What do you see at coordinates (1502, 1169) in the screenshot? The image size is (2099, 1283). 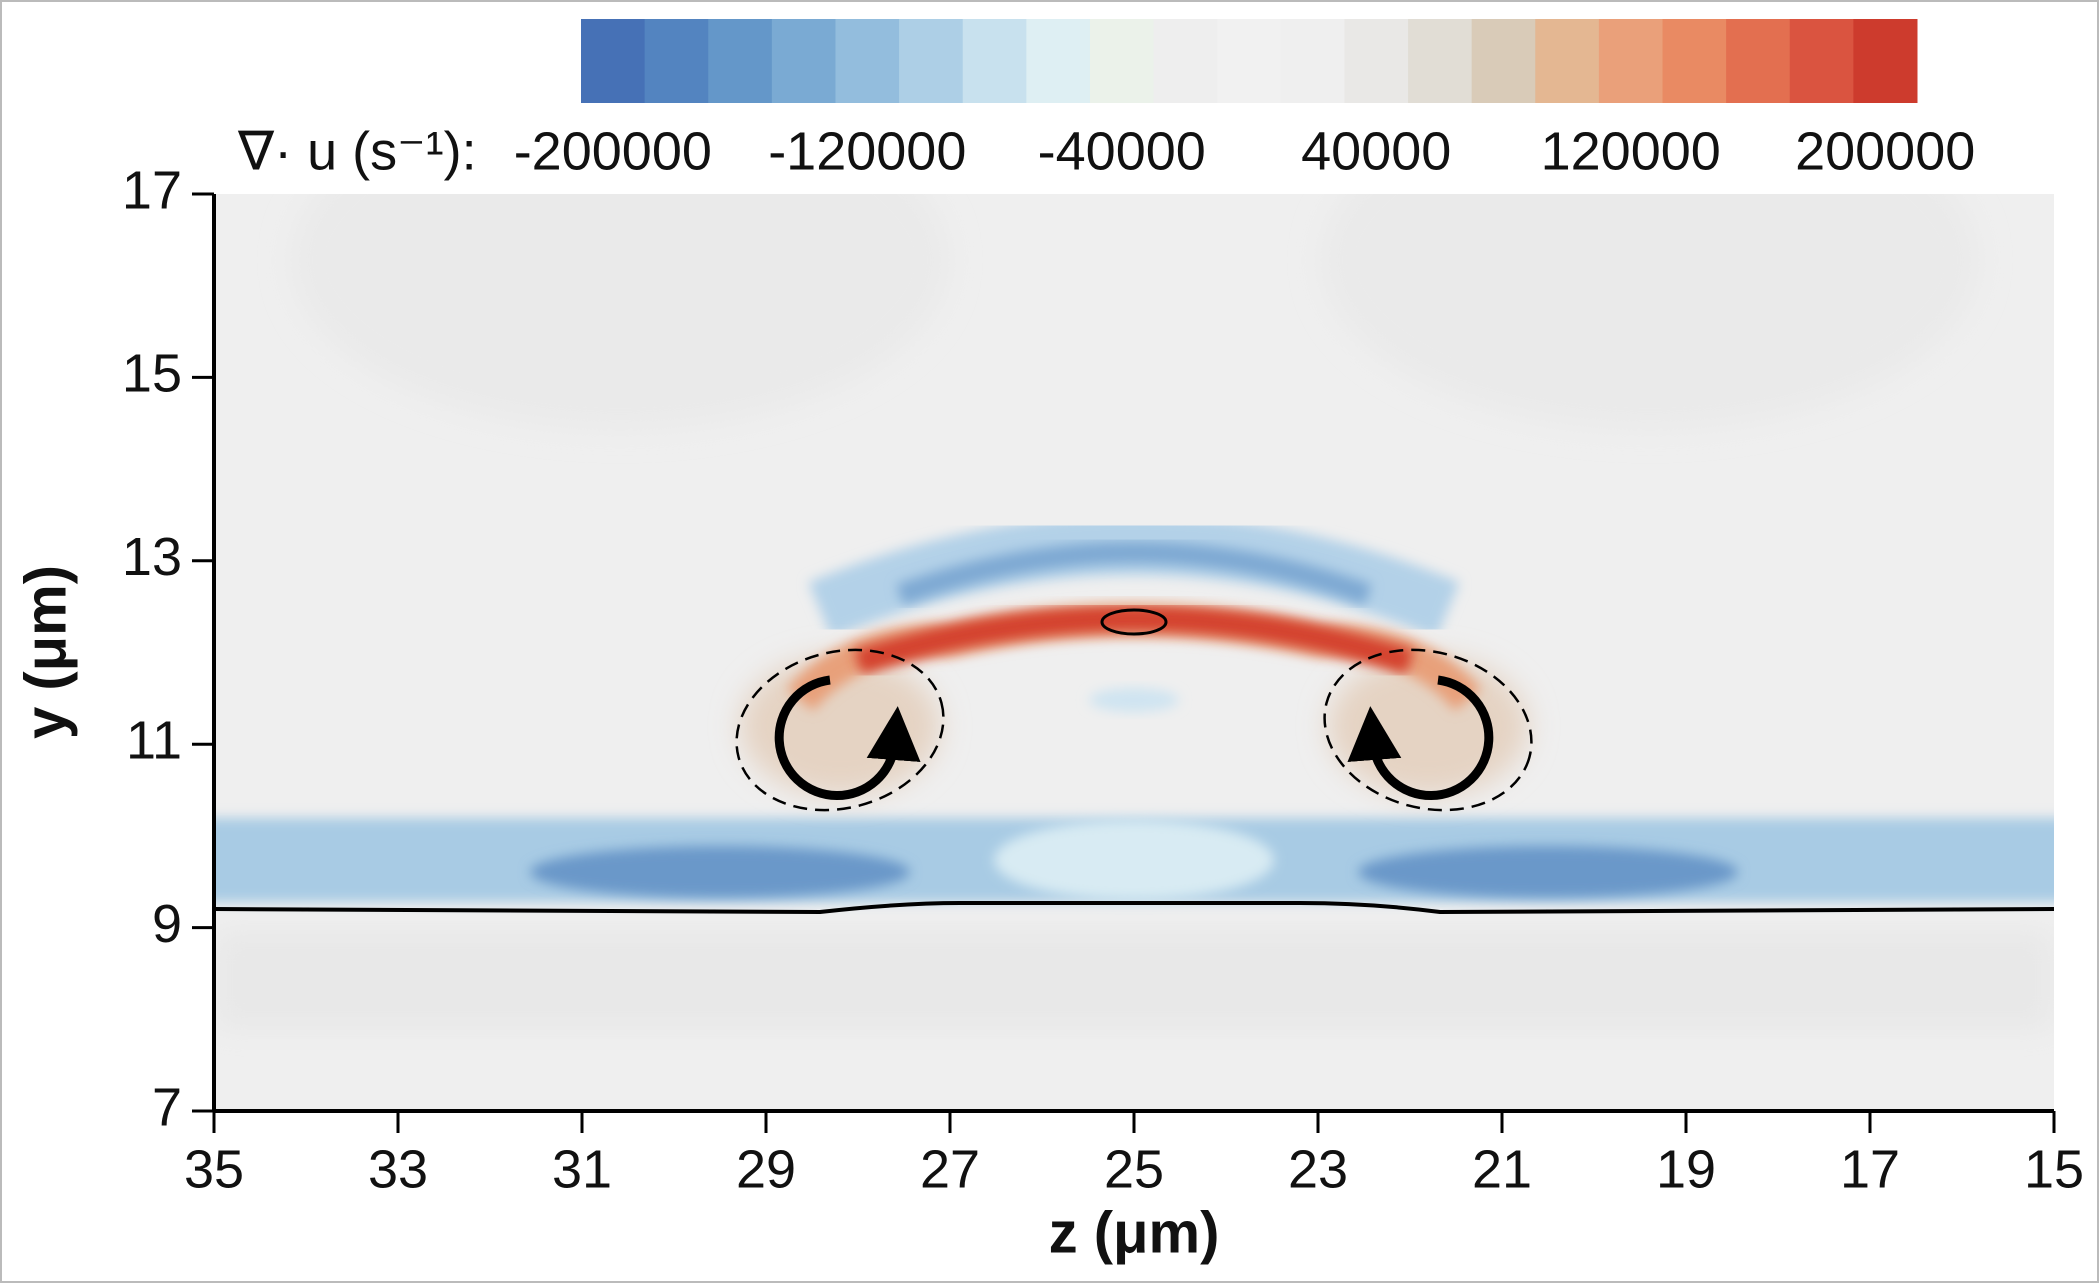 I see `x-tick-label: 21` at bounding box center [1502, 1169].